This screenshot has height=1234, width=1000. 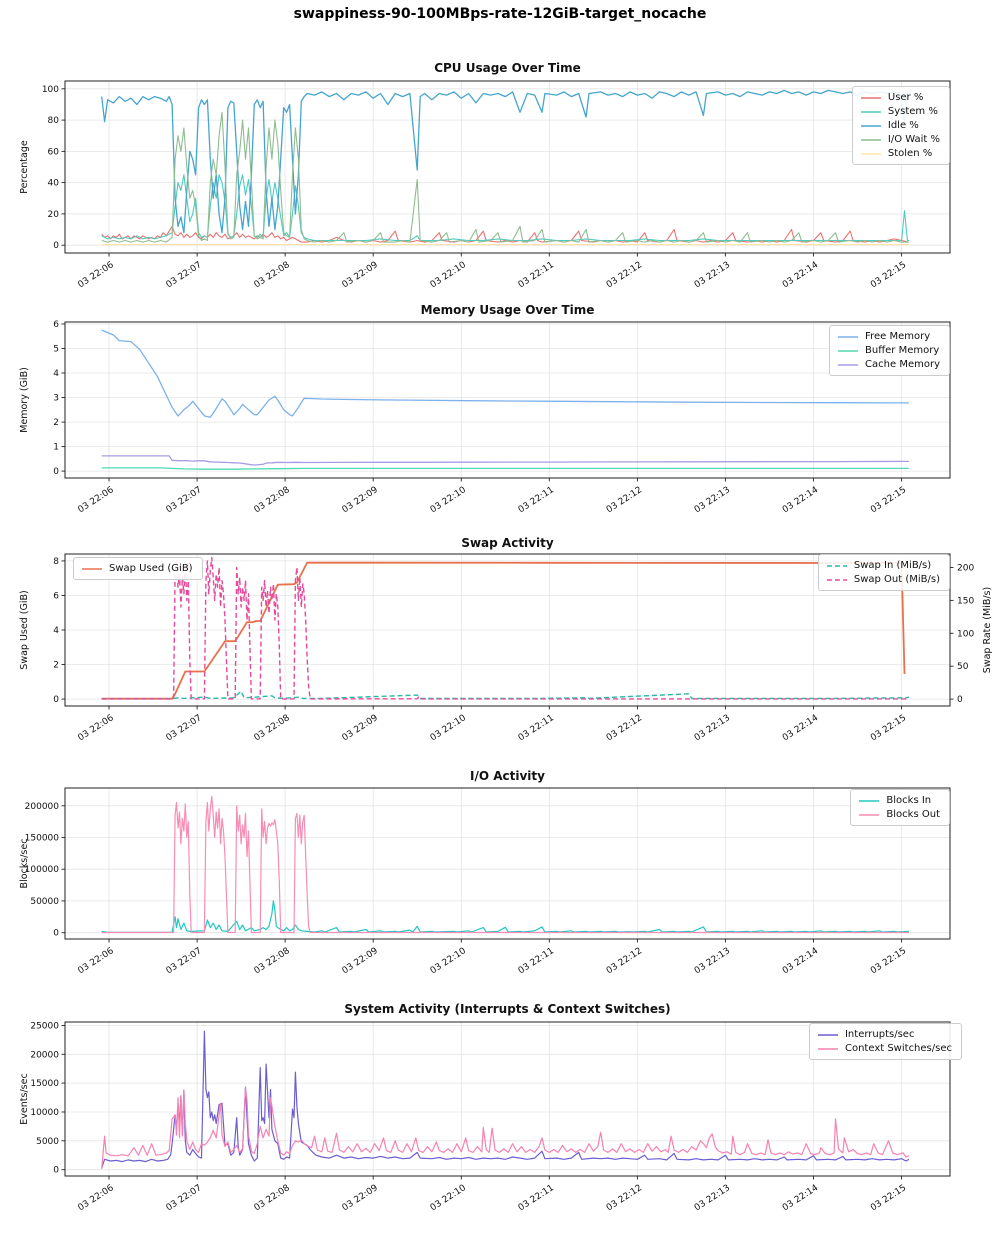 I want to click on legend-item: Idle %, so click(x=900, y=125).